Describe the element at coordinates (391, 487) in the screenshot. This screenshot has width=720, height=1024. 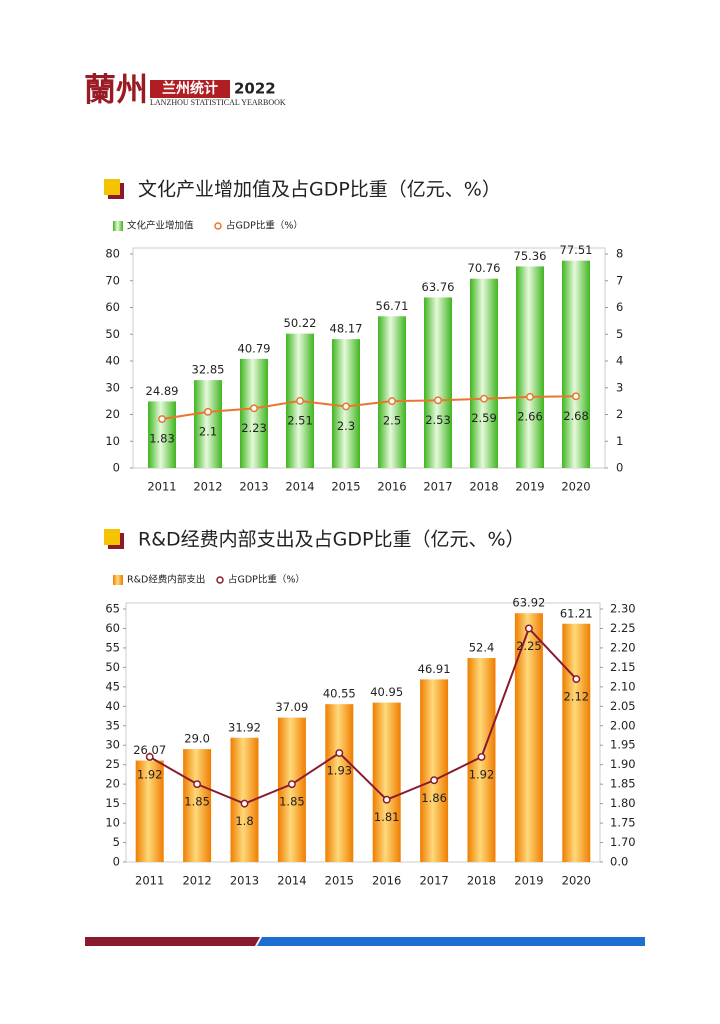
I see `x-tick-label: 2016` at that location.